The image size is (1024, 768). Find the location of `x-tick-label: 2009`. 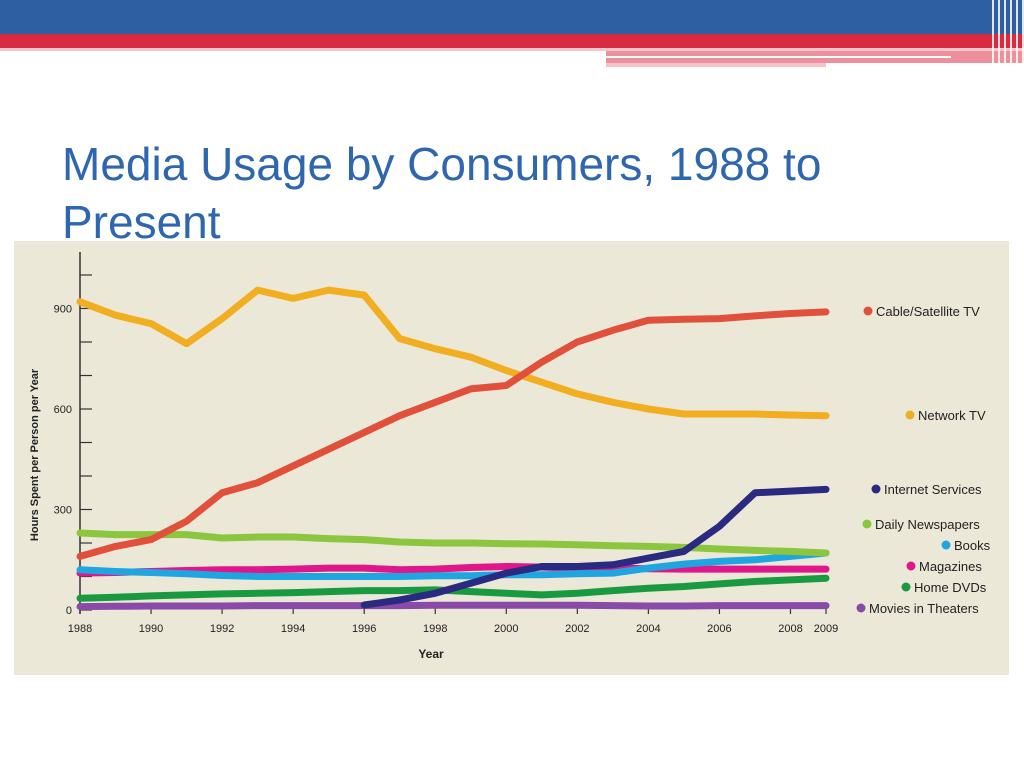

x-tick-label: 2009 is located at coordinates (826, 629).